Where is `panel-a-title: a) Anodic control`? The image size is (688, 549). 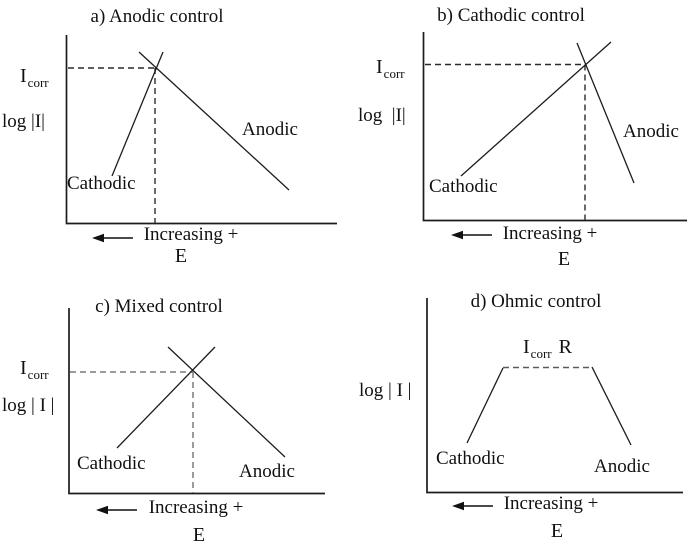
panel-a-title: a) Anodic control is located at coordinates (157, 16).